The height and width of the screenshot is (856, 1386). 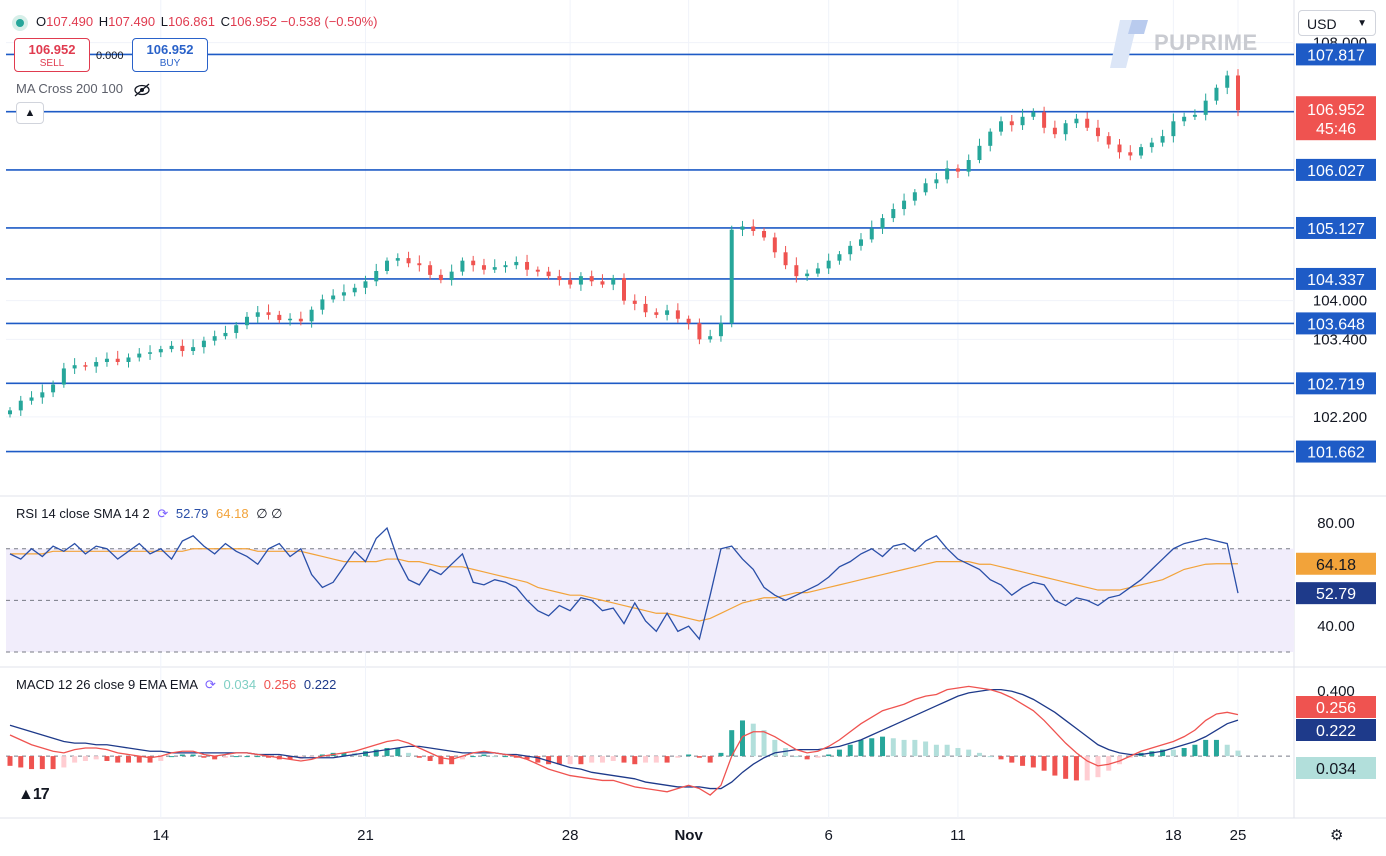 What do you see at coordinates (232, 513) in the screenshot?
I see `rsi-ma-value: 64.18` at bounding box center [232, 513].